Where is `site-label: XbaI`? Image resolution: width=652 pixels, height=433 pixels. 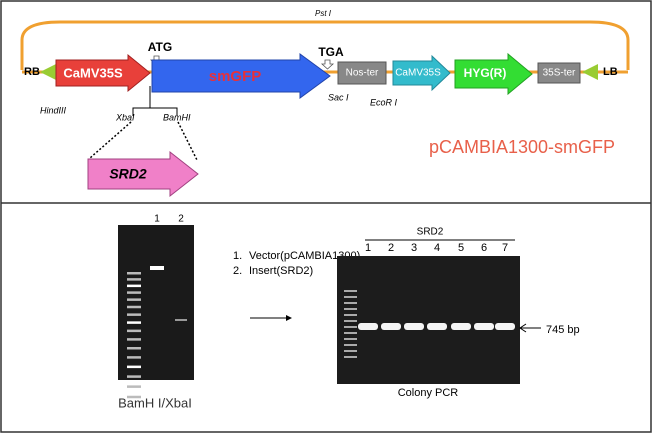 site-label: XbaI is located at coordinates (125, 117).